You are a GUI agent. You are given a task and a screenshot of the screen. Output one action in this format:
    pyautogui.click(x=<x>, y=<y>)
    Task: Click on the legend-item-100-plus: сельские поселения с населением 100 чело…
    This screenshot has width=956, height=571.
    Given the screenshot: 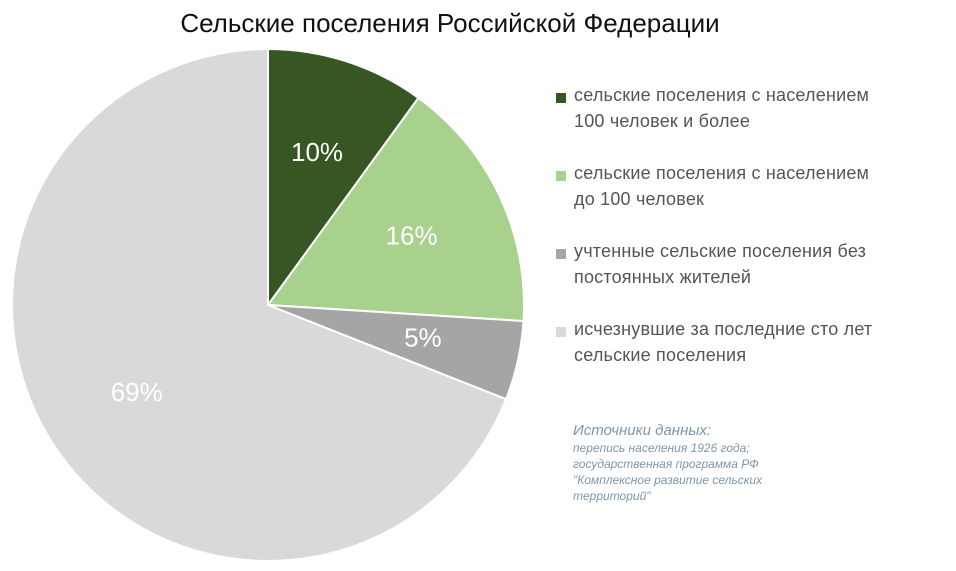 What is the action you would take?
    pyautogui.click(x=751, y=121)
    